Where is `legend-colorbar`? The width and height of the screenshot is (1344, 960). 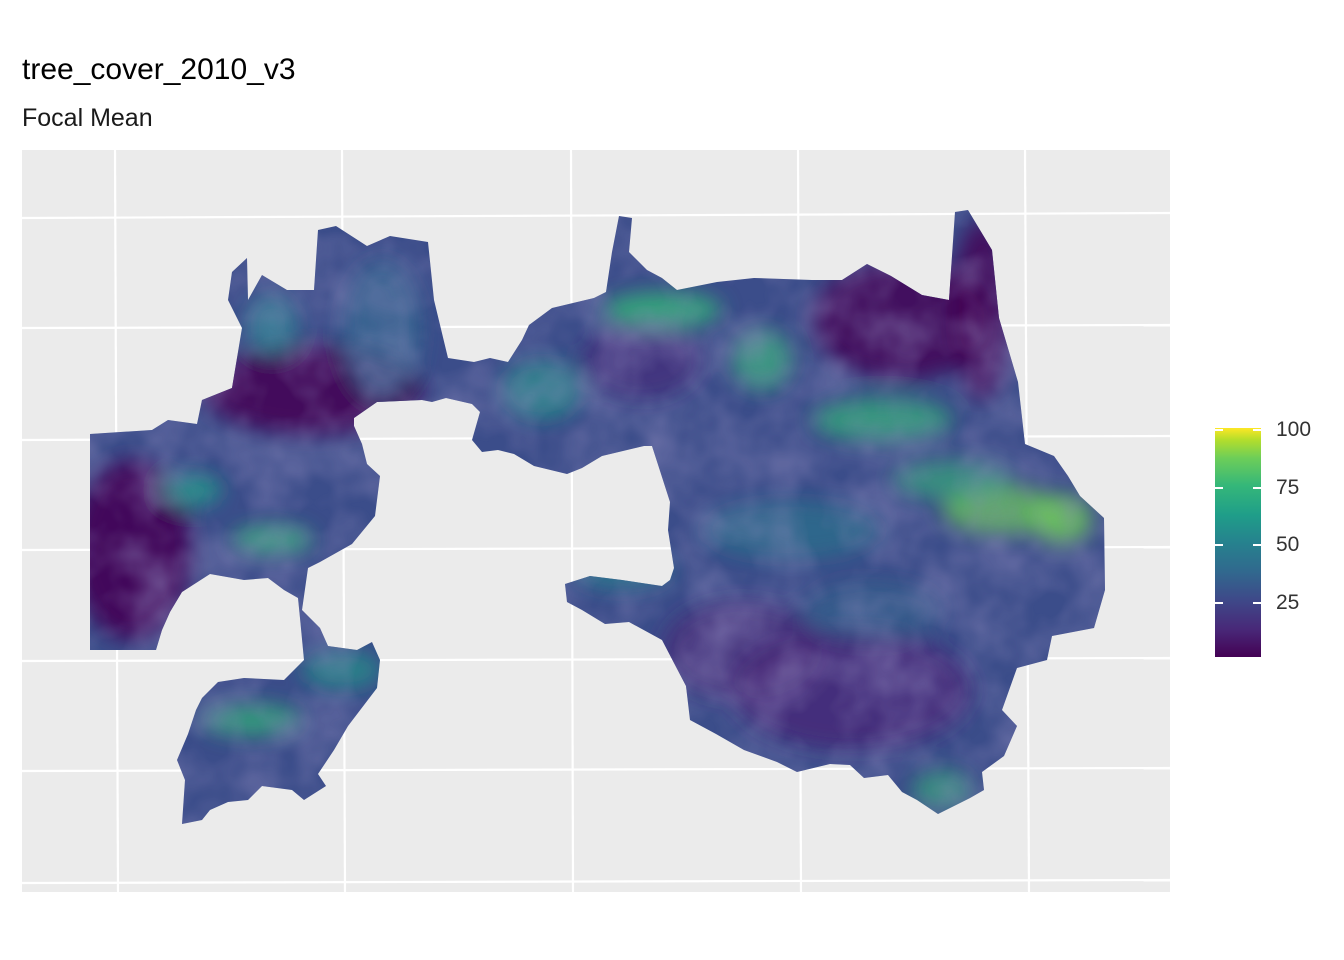 legend-colorbar is located at coordinates (1238, 542).